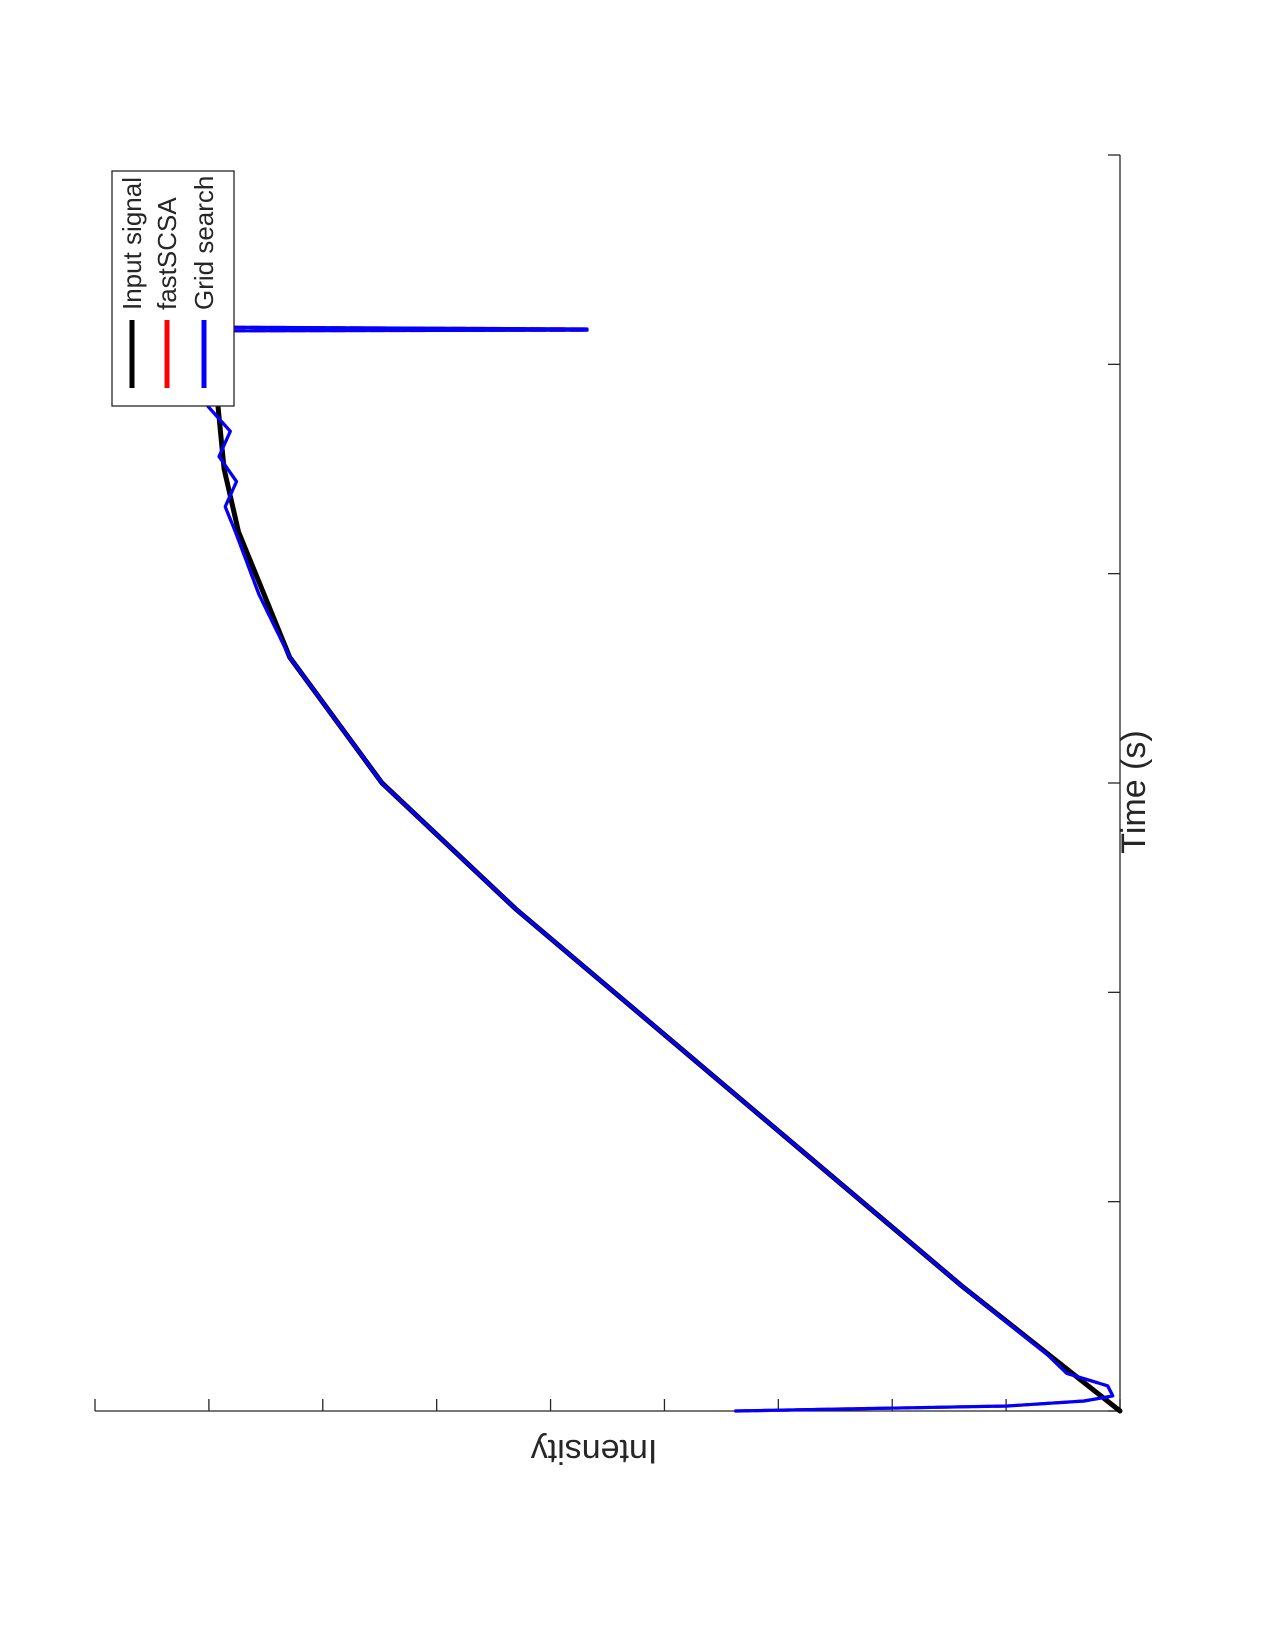 The width and height of the screenshot is (1275, 1650). I want to click on legend-label: Grid search, so click(204, 243).